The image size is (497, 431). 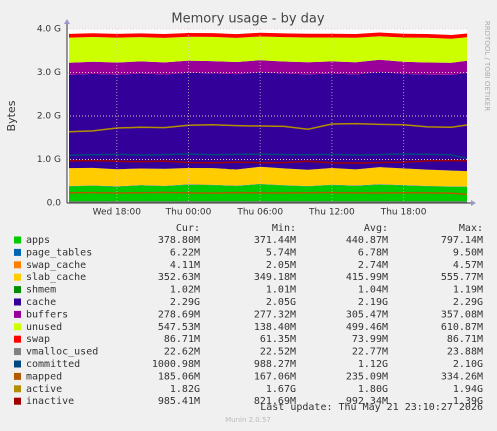 I want to click on stat-value: 73.99M, so click(x=370, y=339).